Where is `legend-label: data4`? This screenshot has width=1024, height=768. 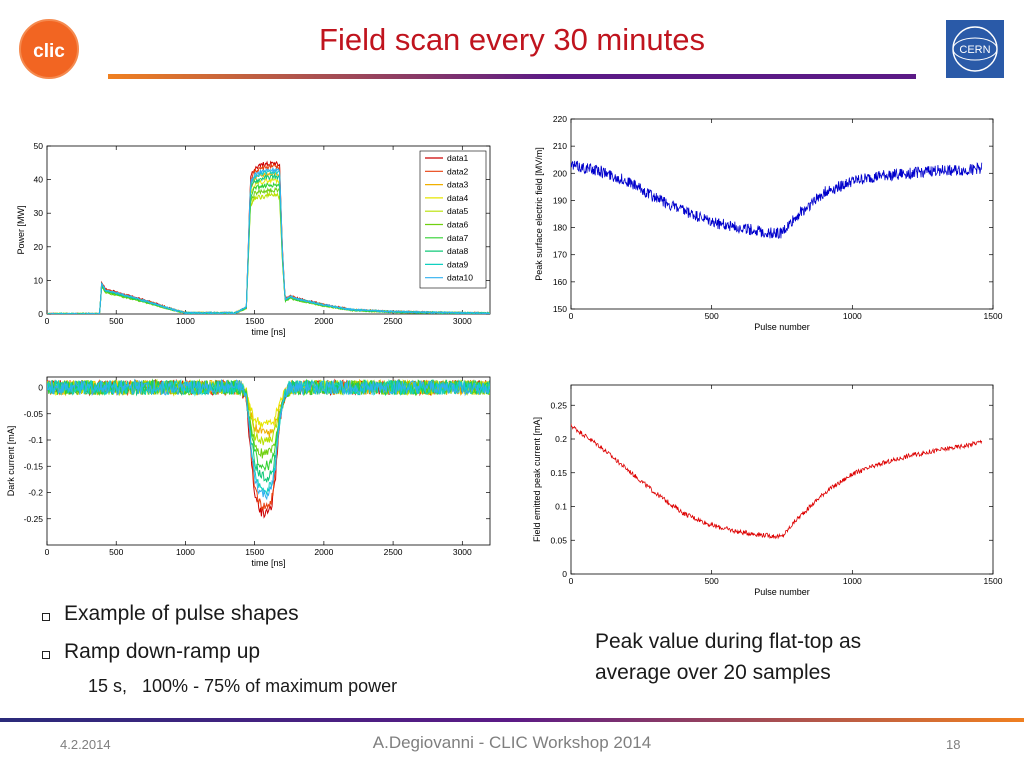
legend-label: data4 is located at coordinates (458, 198).